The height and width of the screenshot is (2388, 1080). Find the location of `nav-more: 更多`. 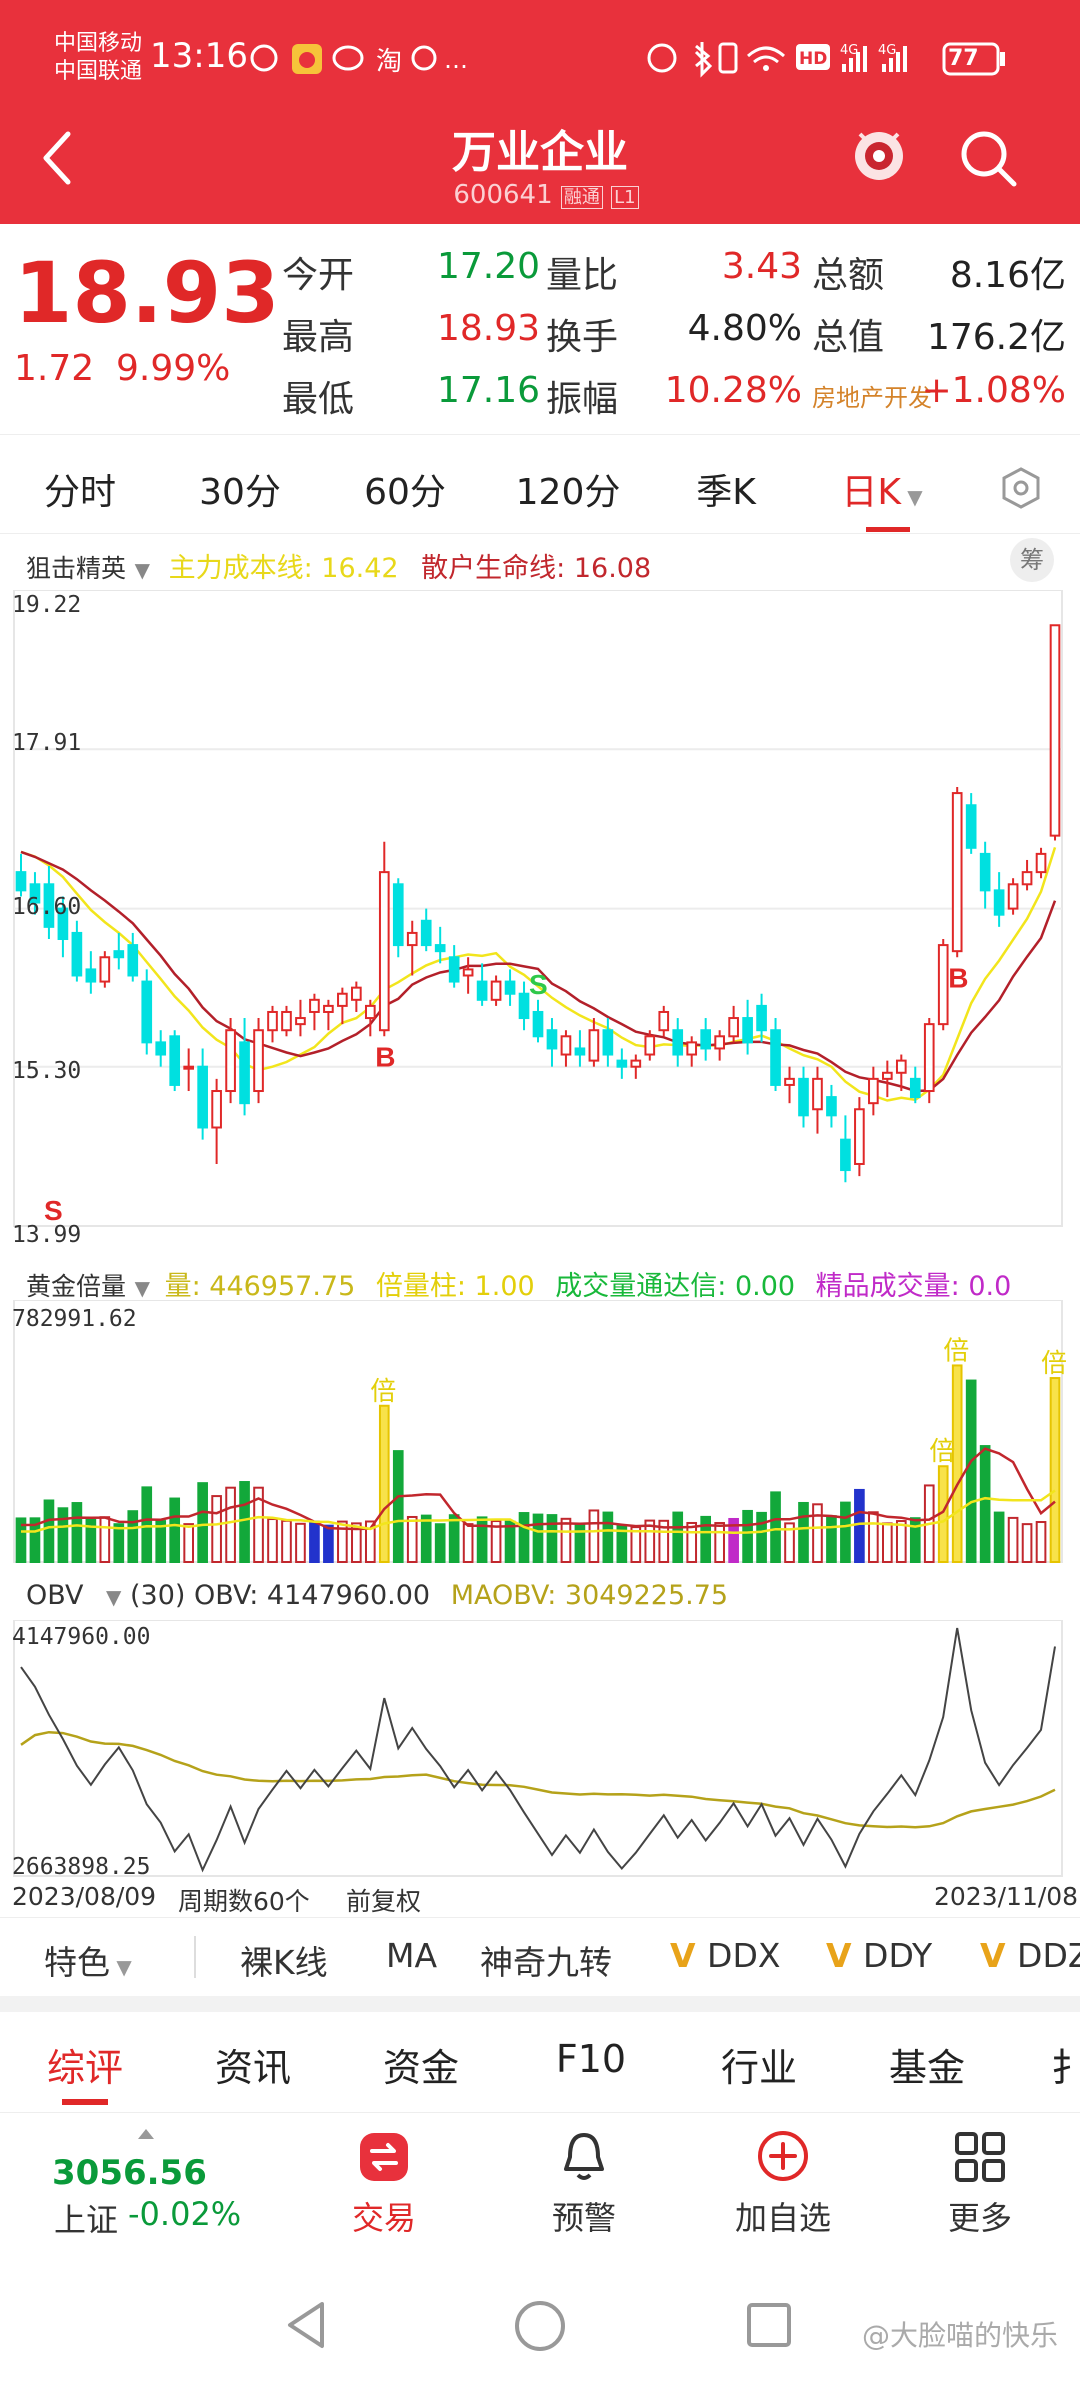

nav-more: 更多 is located at coordinates (979, 2218).